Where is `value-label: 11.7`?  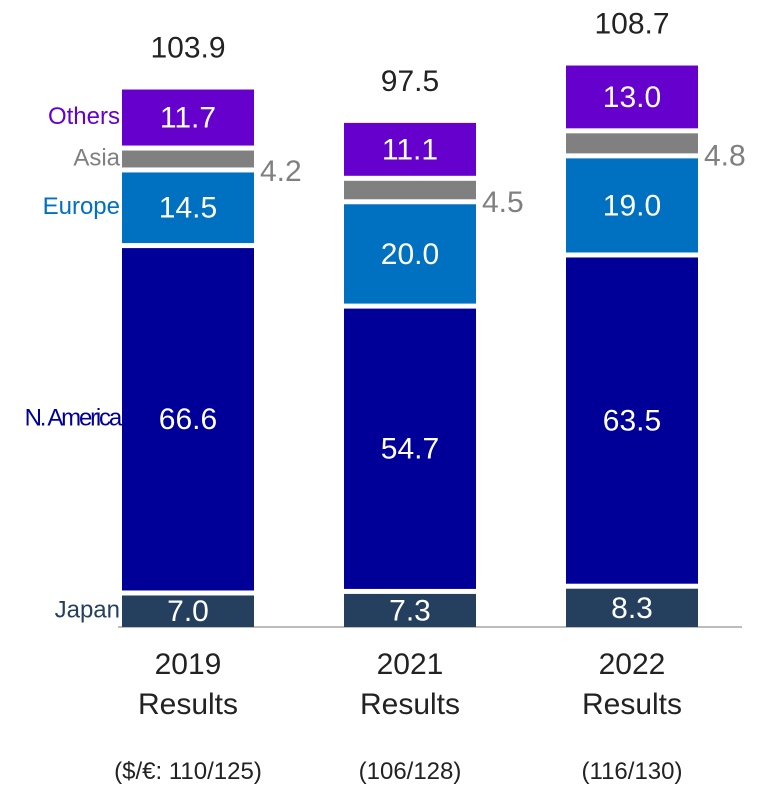 value-label: 11.7 is located at coordinates (188, 117).